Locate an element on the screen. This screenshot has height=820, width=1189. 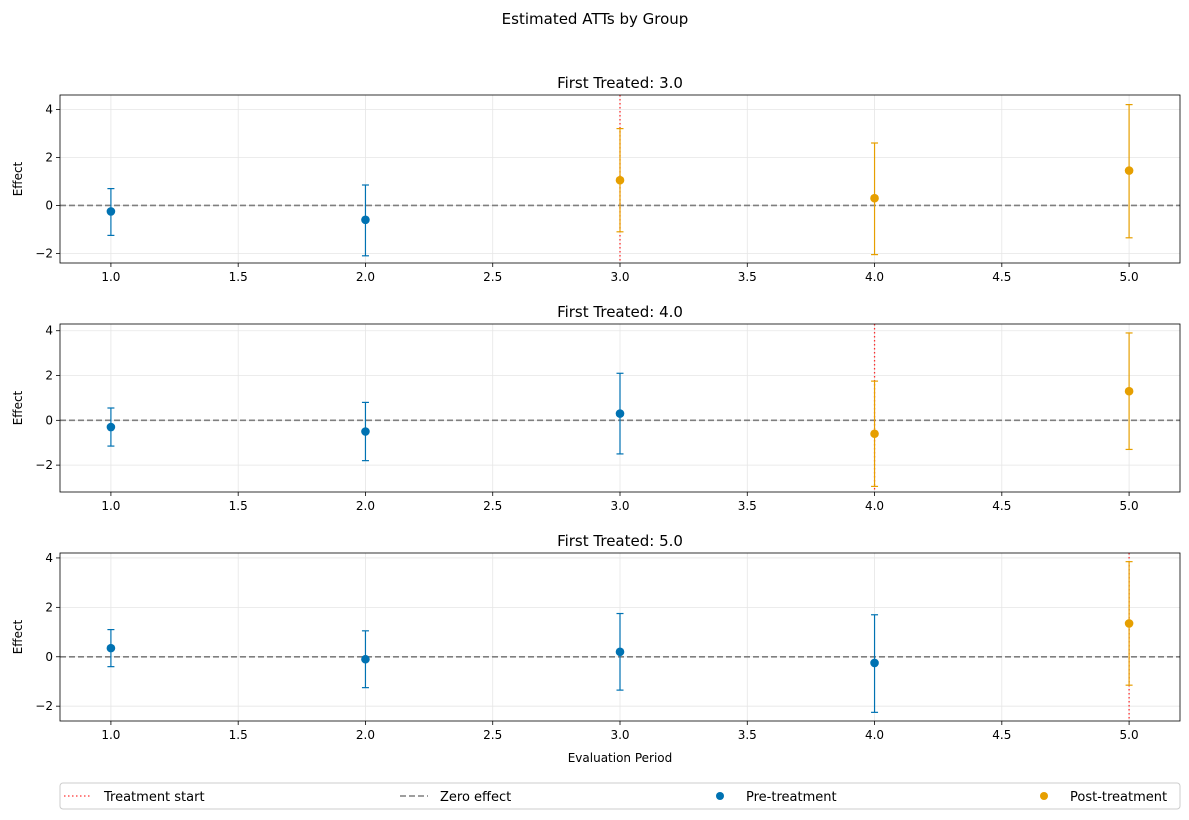
legend-item: Zero effect is located at coordinates (455, 797).